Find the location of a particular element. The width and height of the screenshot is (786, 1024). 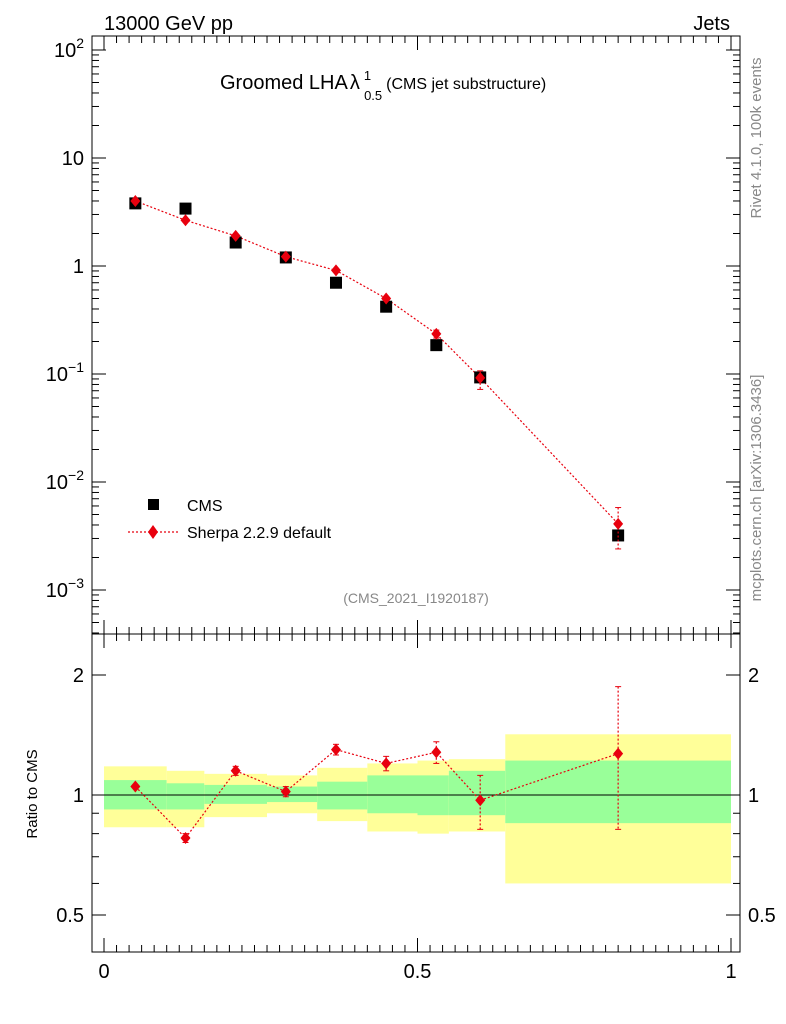

upper-ytick-label: 1 is located at coordinates (78, 267).